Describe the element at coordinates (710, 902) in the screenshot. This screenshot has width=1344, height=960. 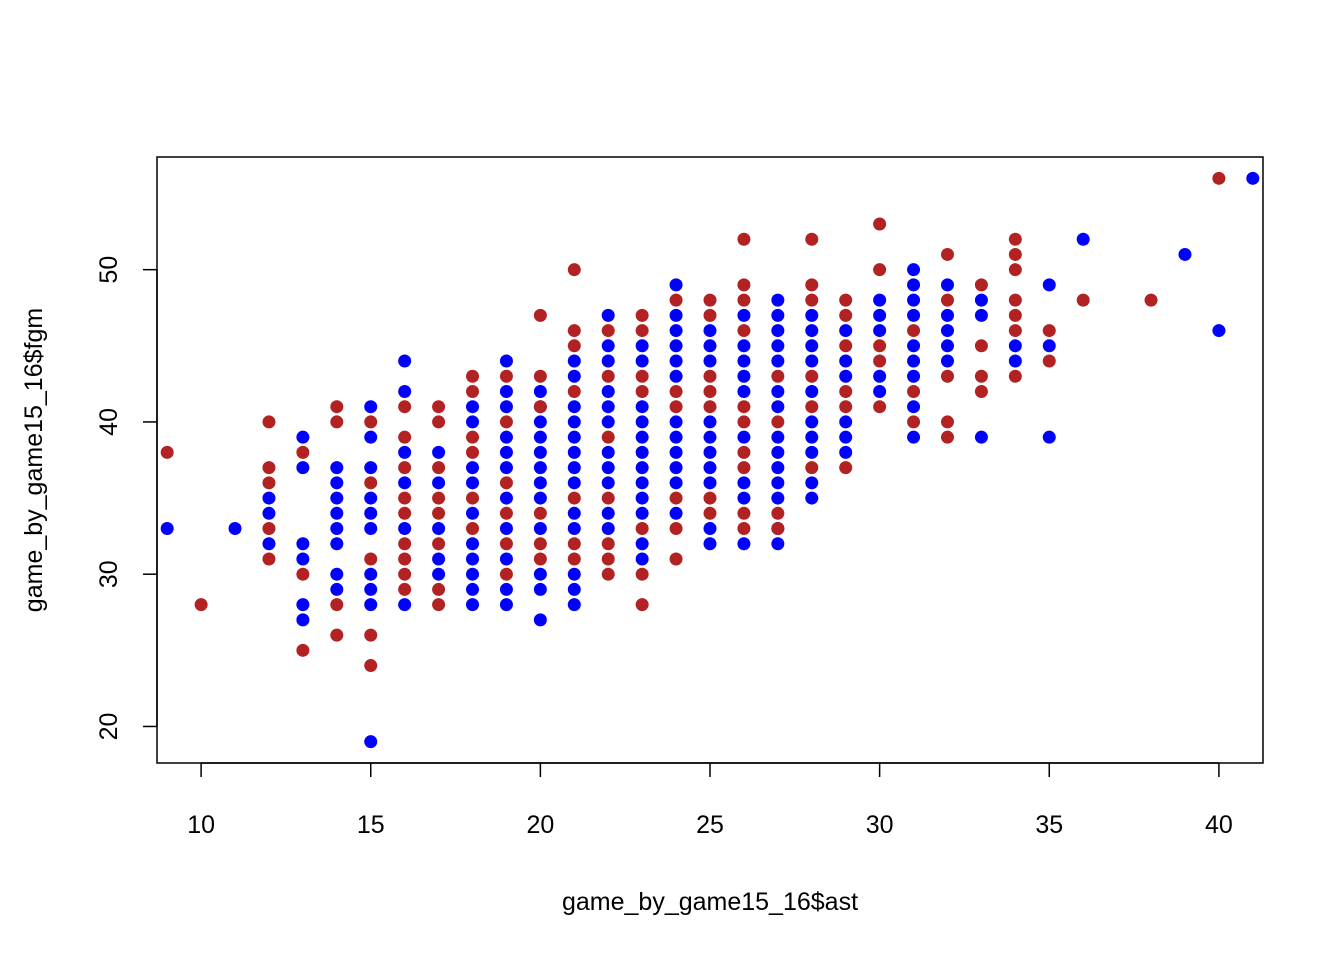
I see `x-axis-title: game_by_game15_16$ast` at that location.